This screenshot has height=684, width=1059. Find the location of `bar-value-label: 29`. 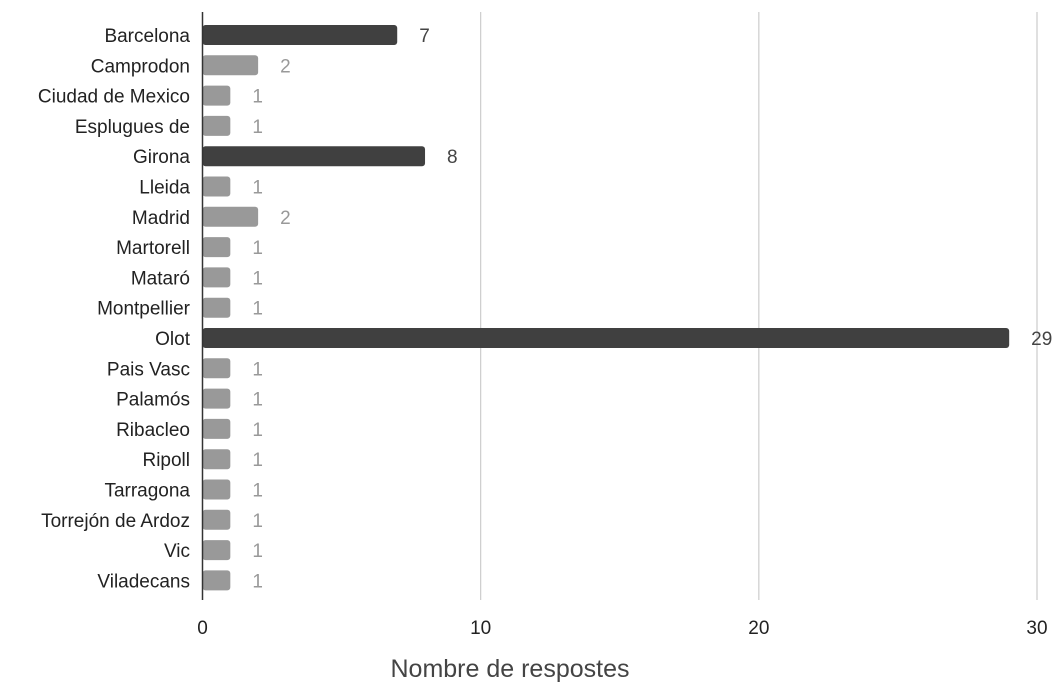

bar-value-label: 29 is located at coordinates (1041, 339).